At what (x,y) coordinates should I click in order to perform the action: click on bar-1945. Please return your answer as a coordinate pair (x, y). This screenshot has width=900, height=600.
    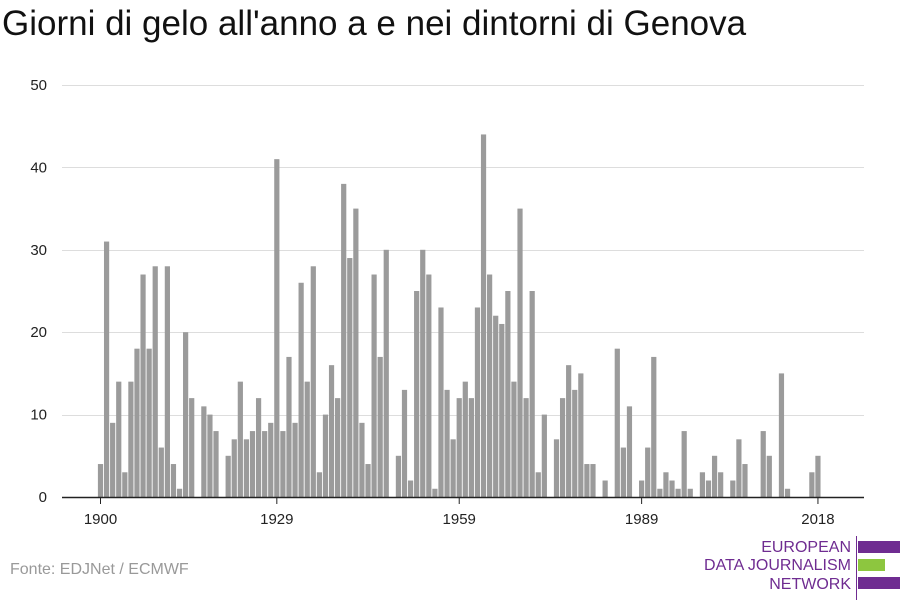
    Looking at the image, I should click on (374, 385).